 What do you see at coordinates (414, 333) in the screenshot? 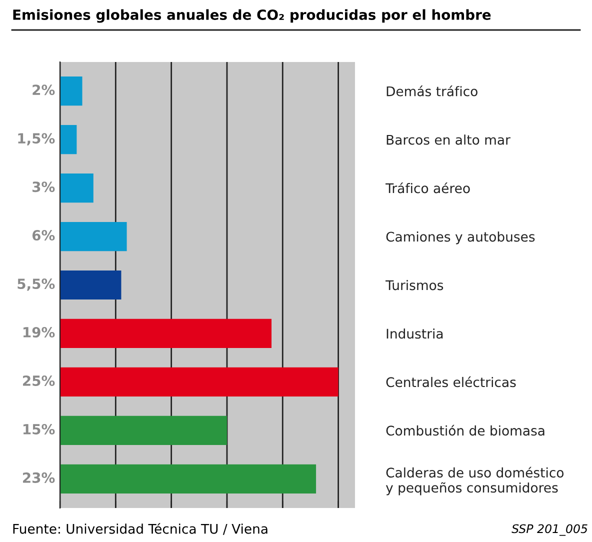
I see `y-tick-label: Industria` at bounding box center [414, 333].